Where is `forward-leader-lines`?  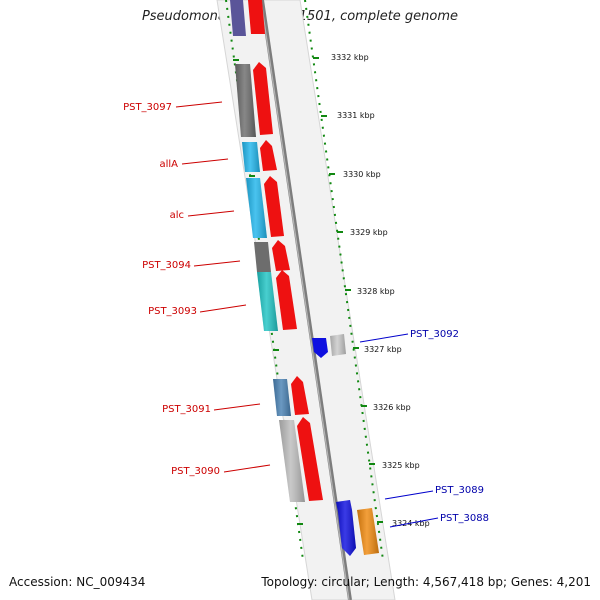 forward-leader-lines is located at coordinates (399, 430).